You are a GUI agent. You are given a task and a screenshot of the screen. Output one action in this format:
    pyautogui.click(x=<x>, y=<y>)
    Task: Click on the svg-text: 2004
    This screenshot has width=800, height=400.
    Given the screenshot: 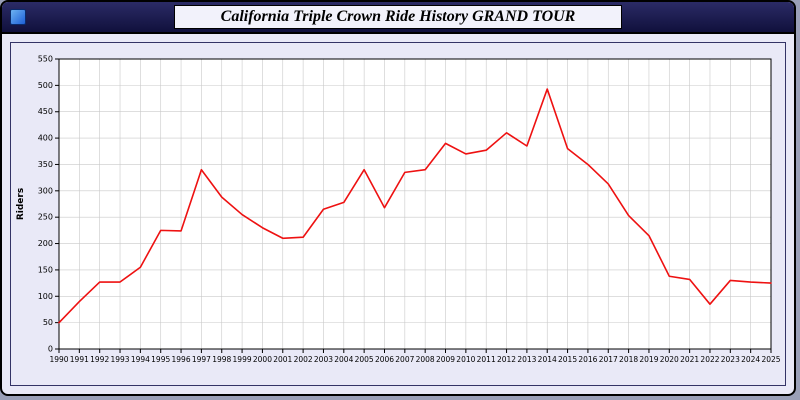 What is the action you would take?
    pyautogui.click(x=343, y=359)
    